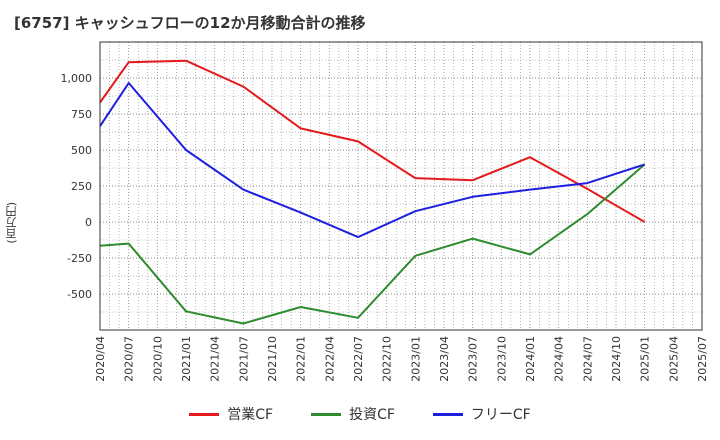 This screenshot has width=720, height=440. What do you see at coordinates (301, 359) in the screenshot?
I see `x-tick-label: 2022/01` at bounding box center [301, 359].